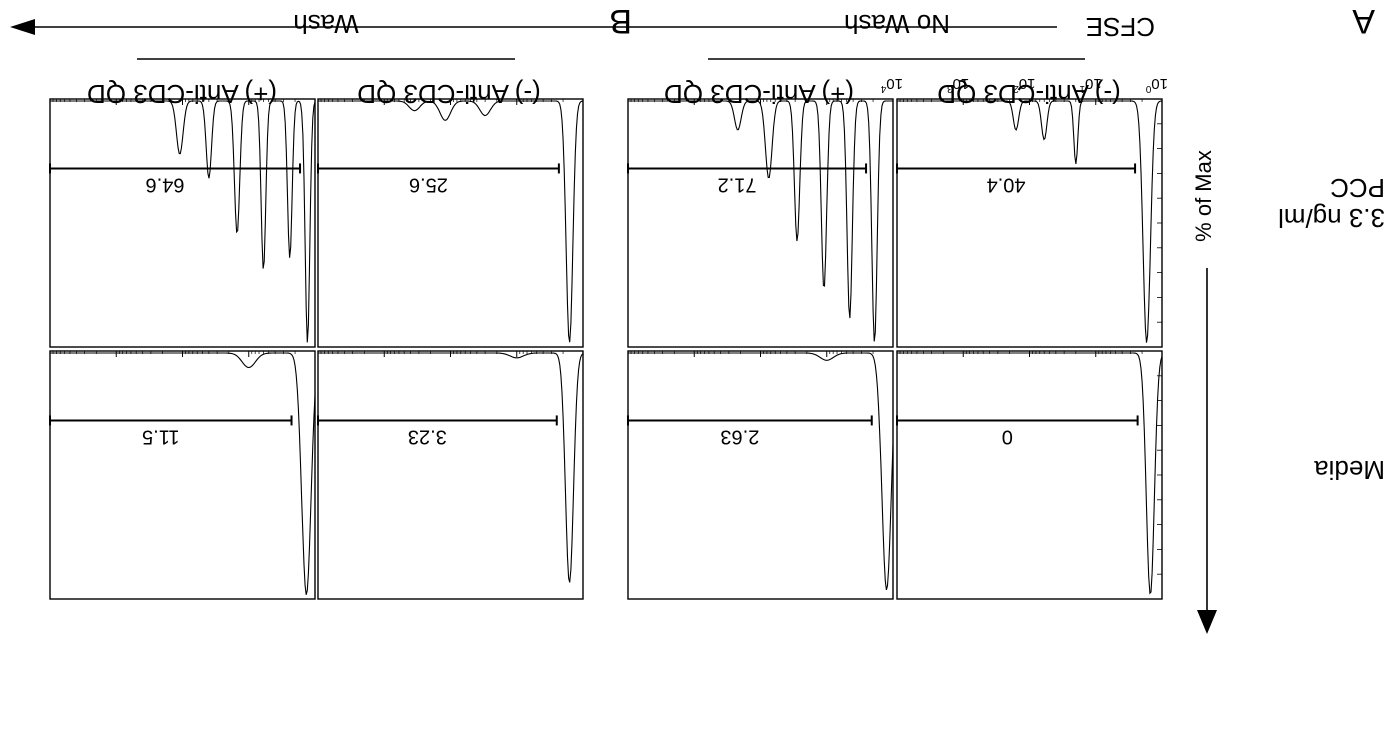 This screenshot has height=752, width=1395. I want to click on x-tick-label: 10⁰, so click(1156, 84).